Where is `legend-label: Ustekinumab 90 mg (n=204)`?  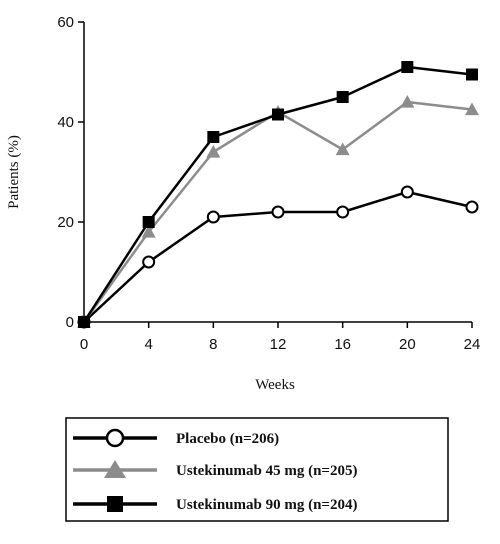 legend-label: Ustekinumab 90 mg (n=204) is located at coordinates (266, 505).